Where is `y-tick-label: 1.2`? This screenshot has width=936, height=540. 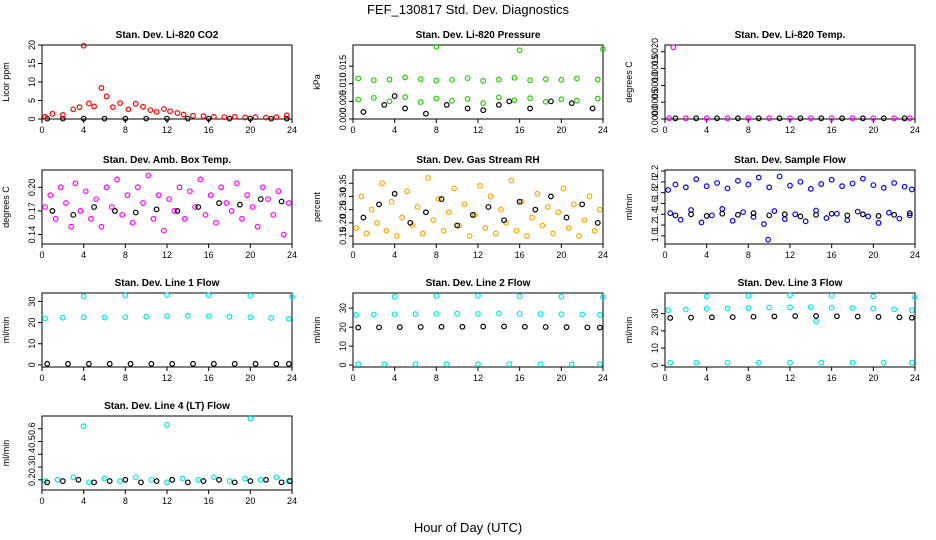
y-tick-label: 1.2 is located at coordinates (655, 225).